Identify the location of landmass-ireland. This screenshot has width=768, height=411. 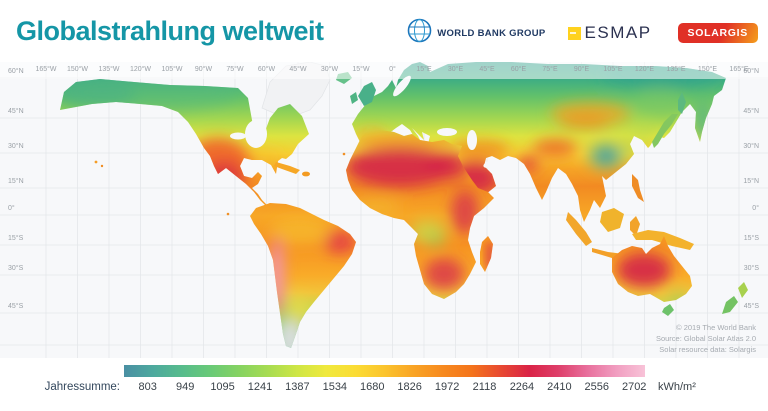
(354, 98).